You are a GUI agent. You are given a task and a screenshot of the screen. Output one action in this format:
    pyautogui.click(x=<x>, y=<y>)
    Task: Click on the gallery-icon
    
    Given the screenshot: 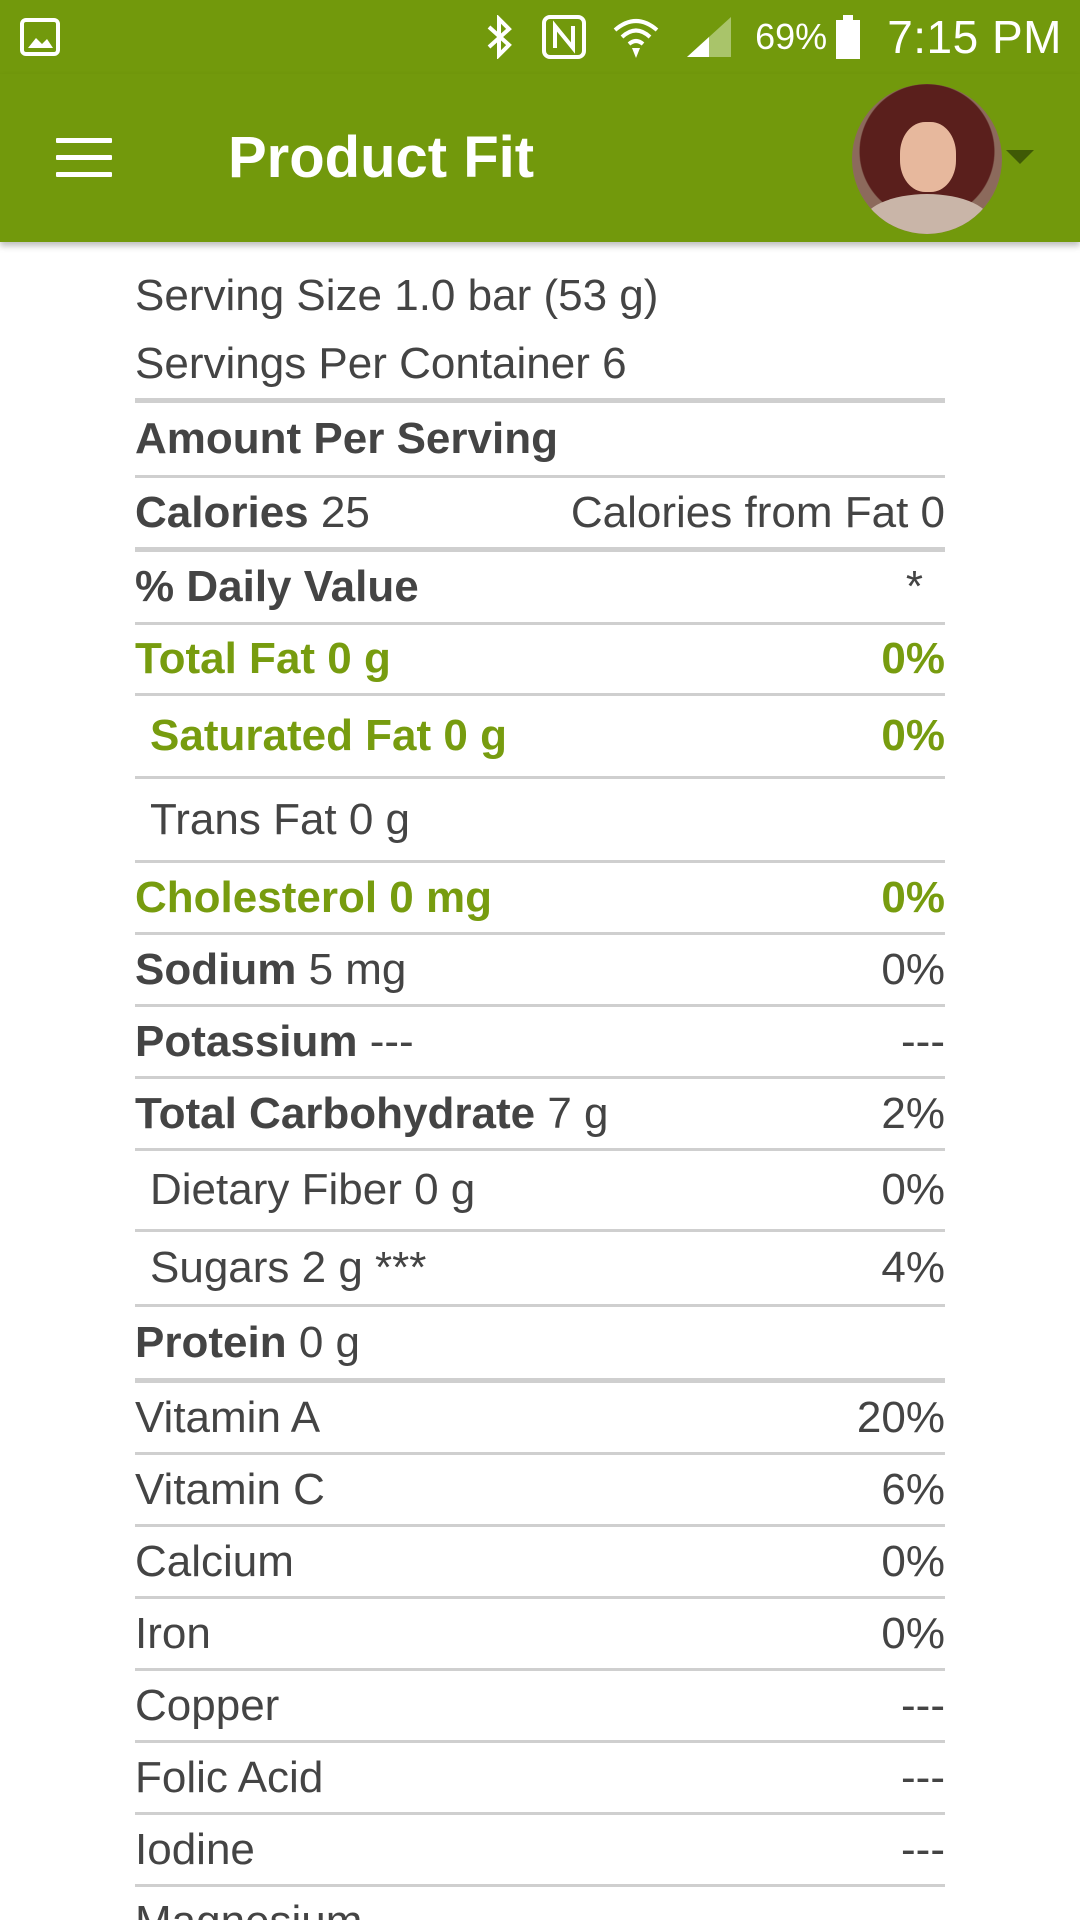 What is the action you would take?
    pyautogui.click(x=40, y=37)
    